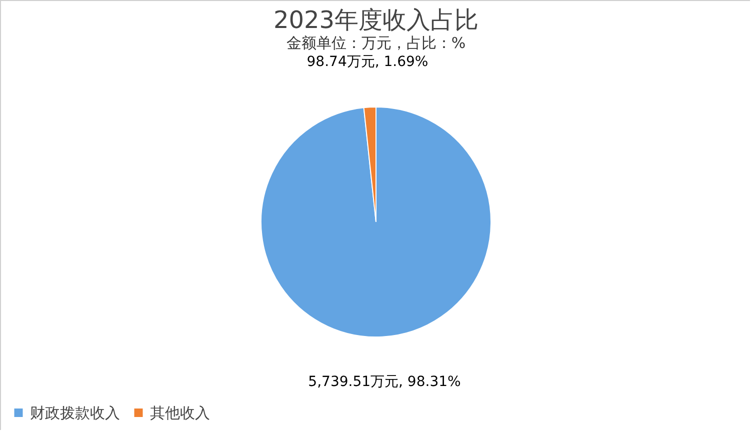 This screenshot has height=432, width=752. I want to click on legend-label: 其他收入, so click(180, 413).